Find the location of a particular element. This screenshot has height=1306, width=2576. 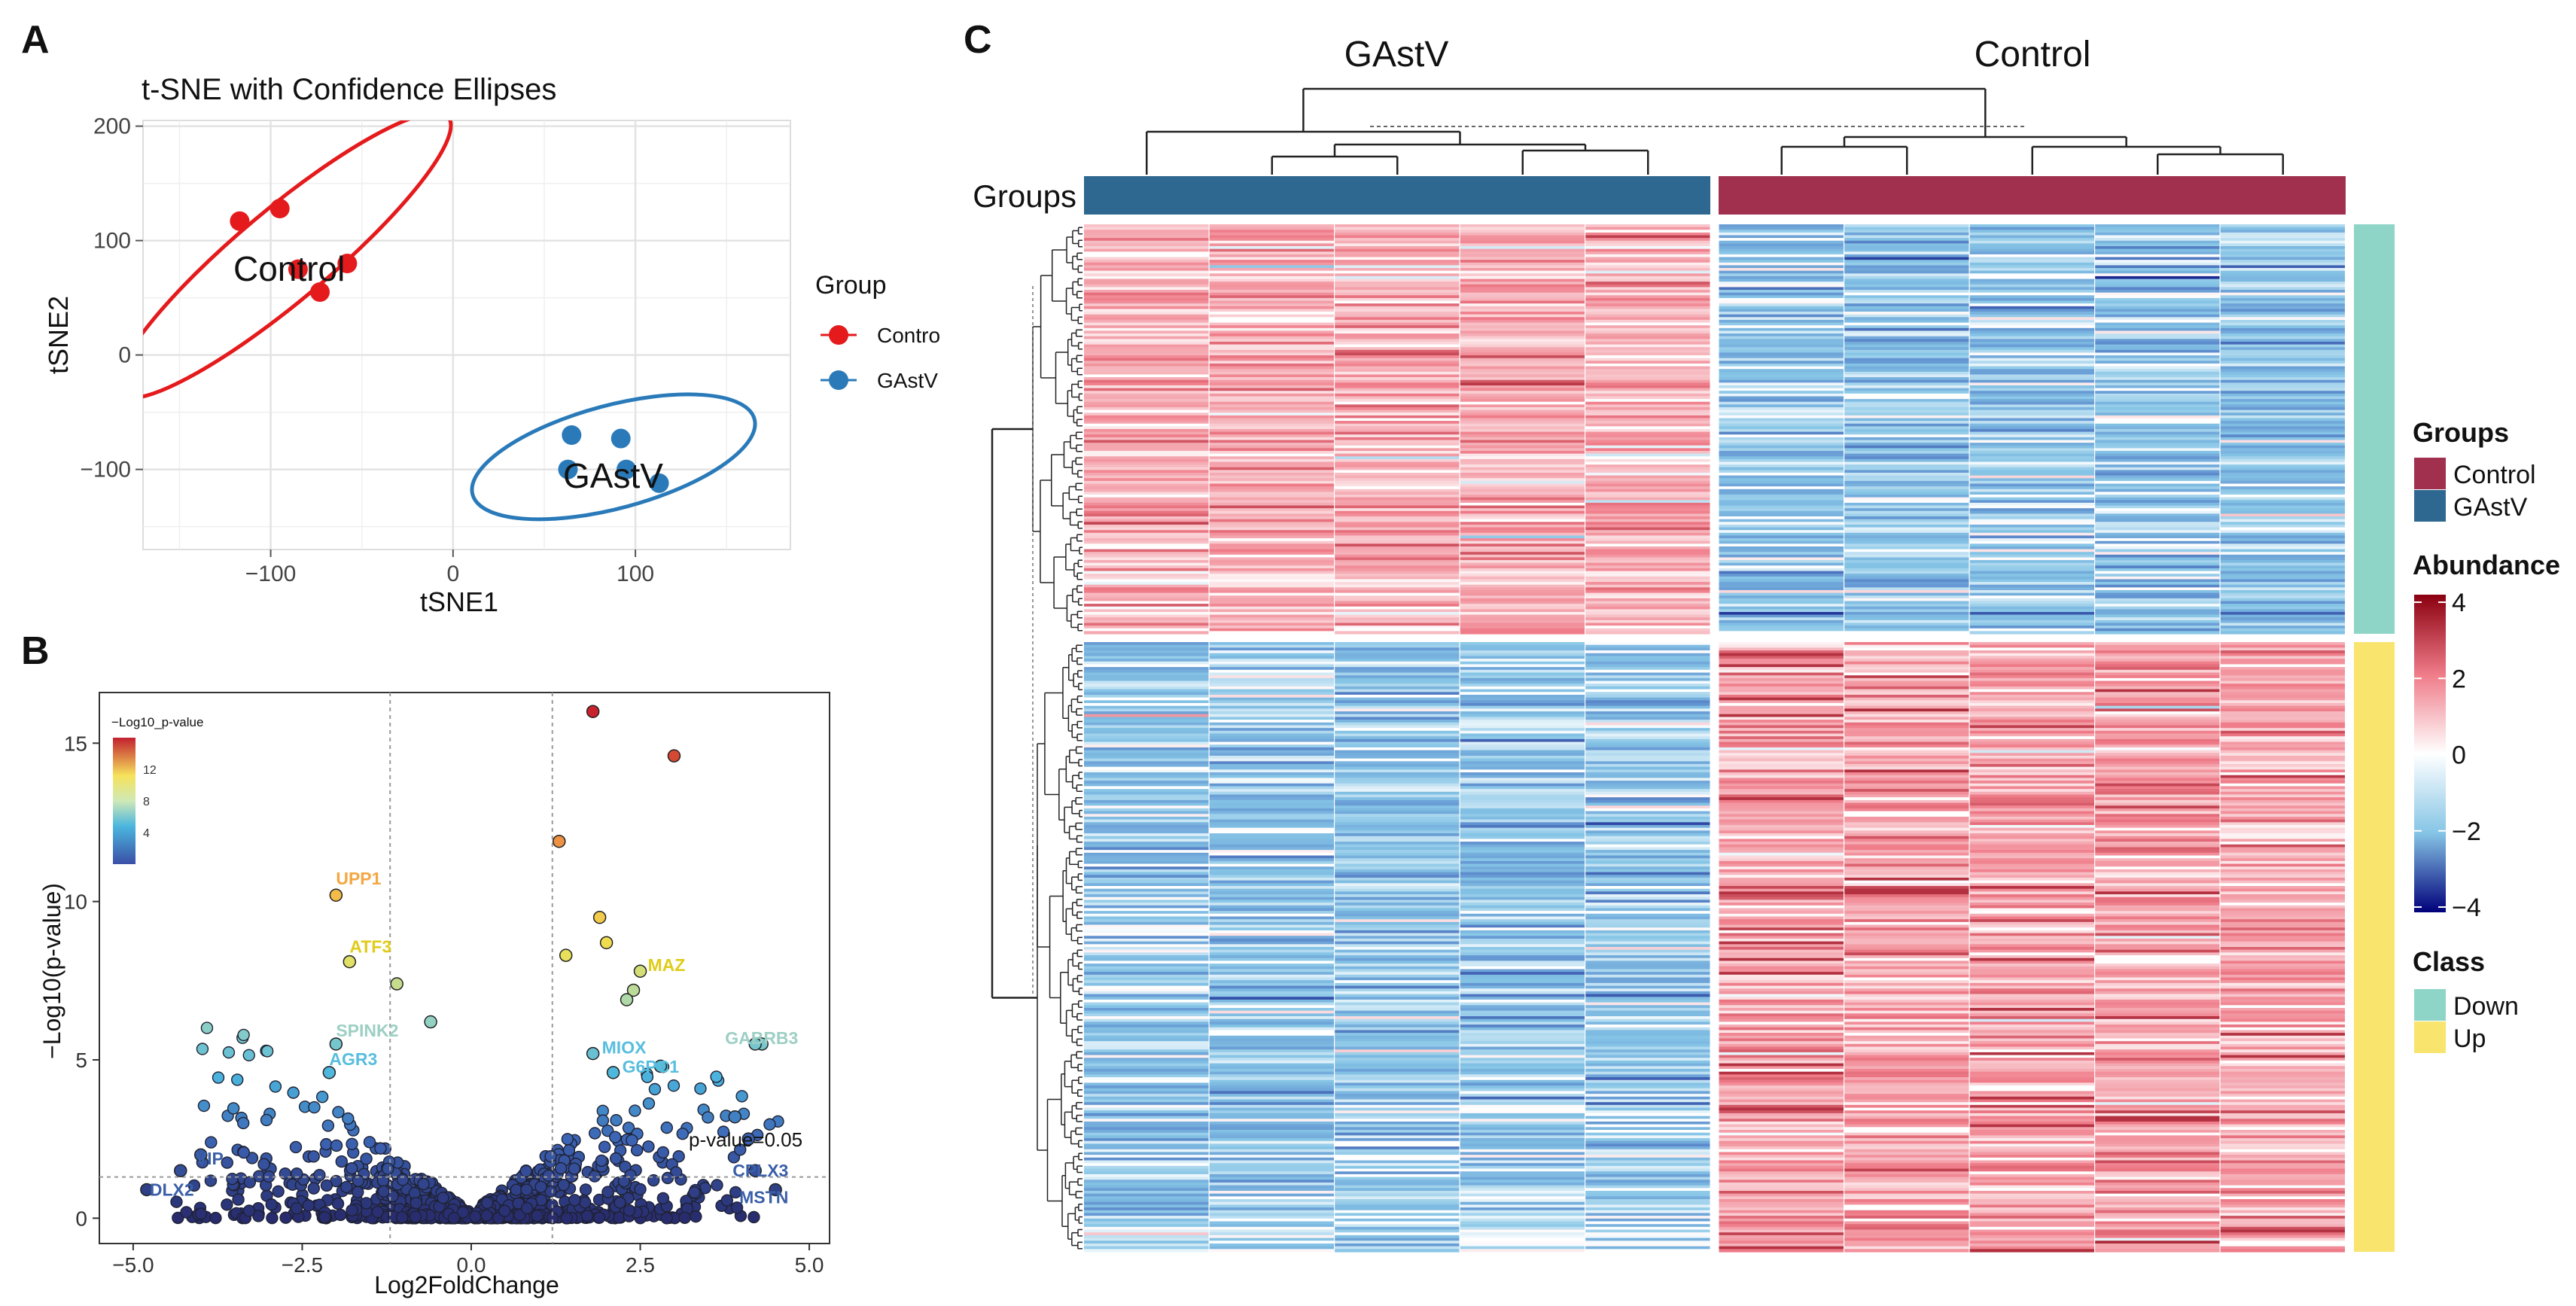

significant-point is located at coordinates (633, 990).